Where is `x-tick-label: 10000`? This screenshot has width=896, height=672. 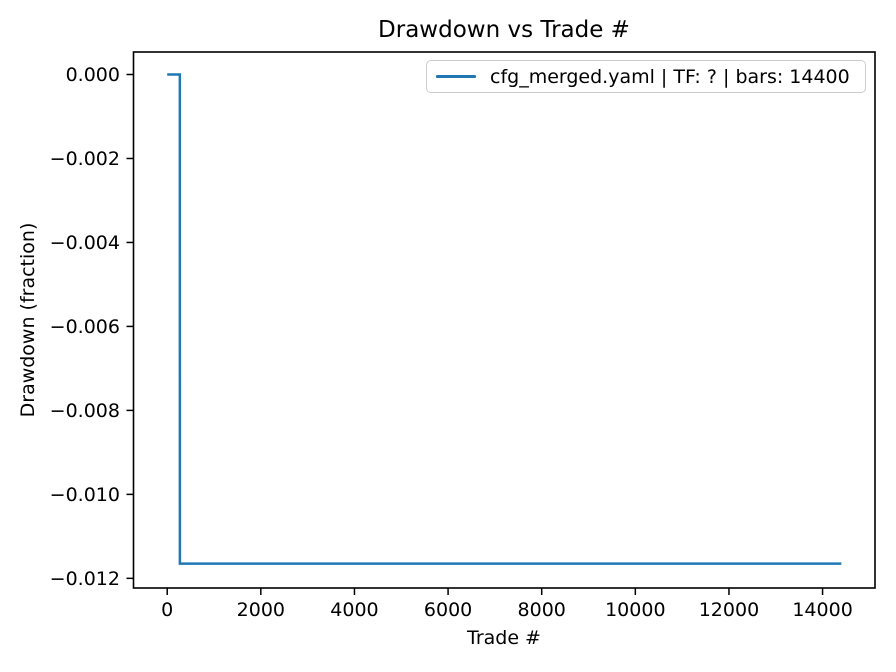 x-tick-label: 10000 is located at coordinates (635, 610).